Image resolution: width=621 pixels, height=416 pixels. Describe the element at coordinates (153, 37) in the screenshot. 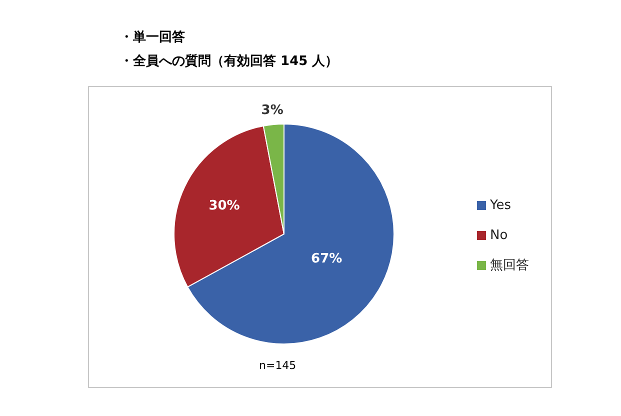

I see `chart-title: ・単一回答` at that location.